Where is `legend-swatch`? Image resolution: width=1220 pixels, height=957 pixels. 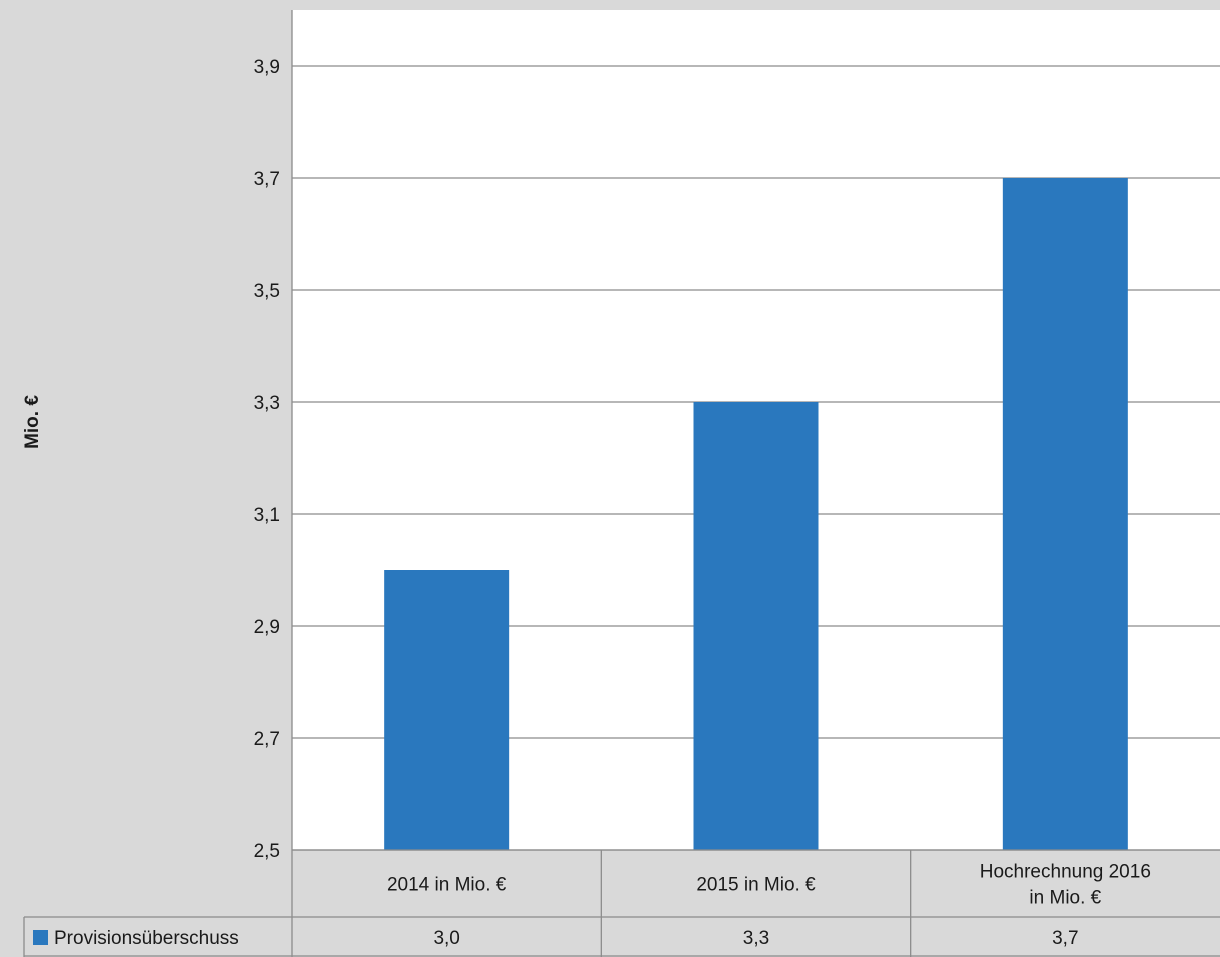 legend-swatch is located at coordinates (40, 937).